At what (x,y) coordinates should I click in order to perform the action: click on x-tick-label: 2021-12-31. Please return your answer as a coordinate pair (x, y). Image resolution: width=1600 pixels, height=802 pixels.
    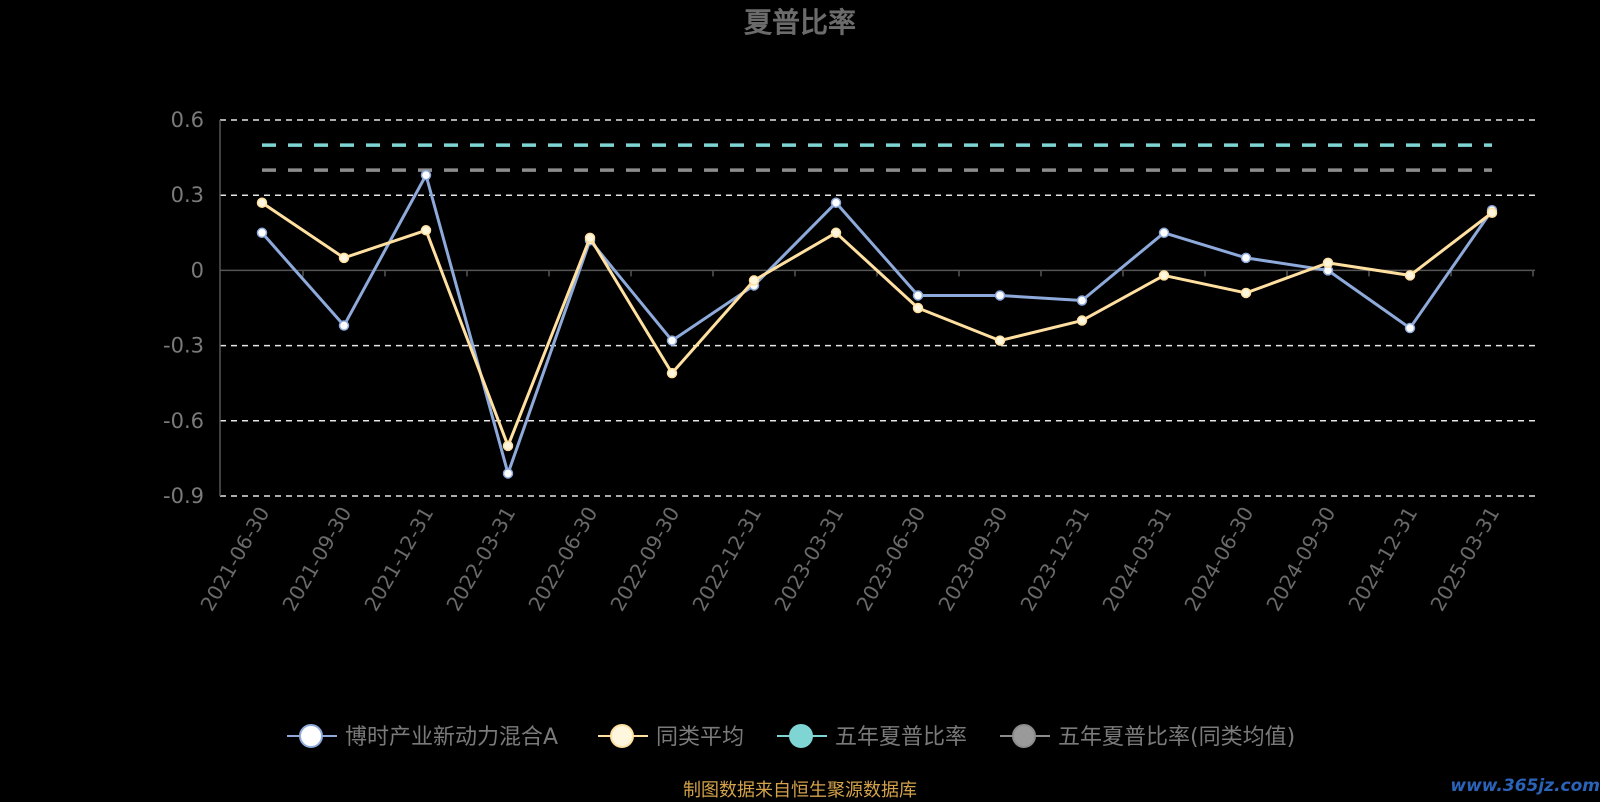
    Looking at the image, I should click on (398, 559).